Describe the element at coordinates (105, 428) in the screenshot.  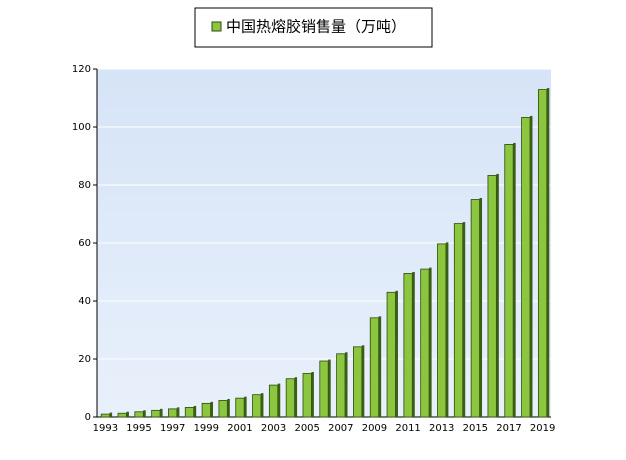
I see `x-tick-label: 1993` at that location.